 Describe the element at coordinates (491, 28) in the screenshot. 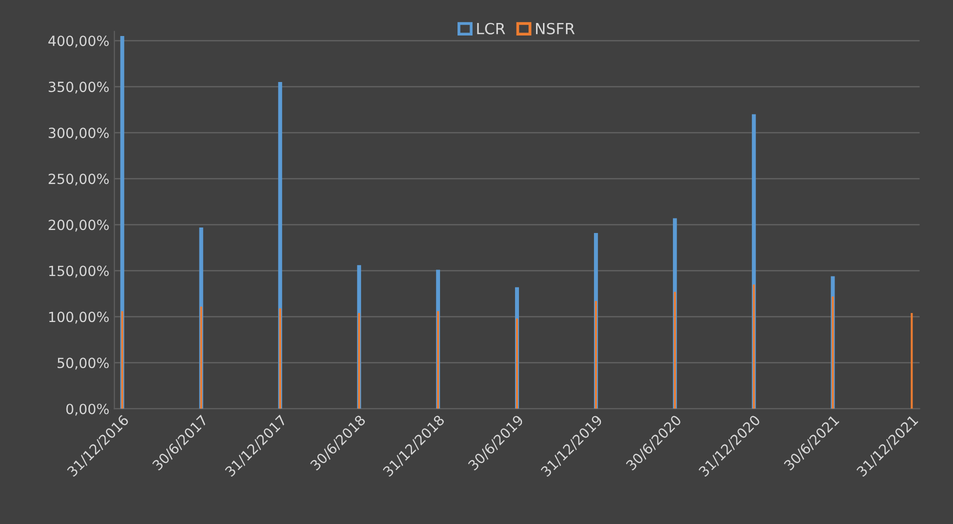

I see `legend-label: LCR` at that location.